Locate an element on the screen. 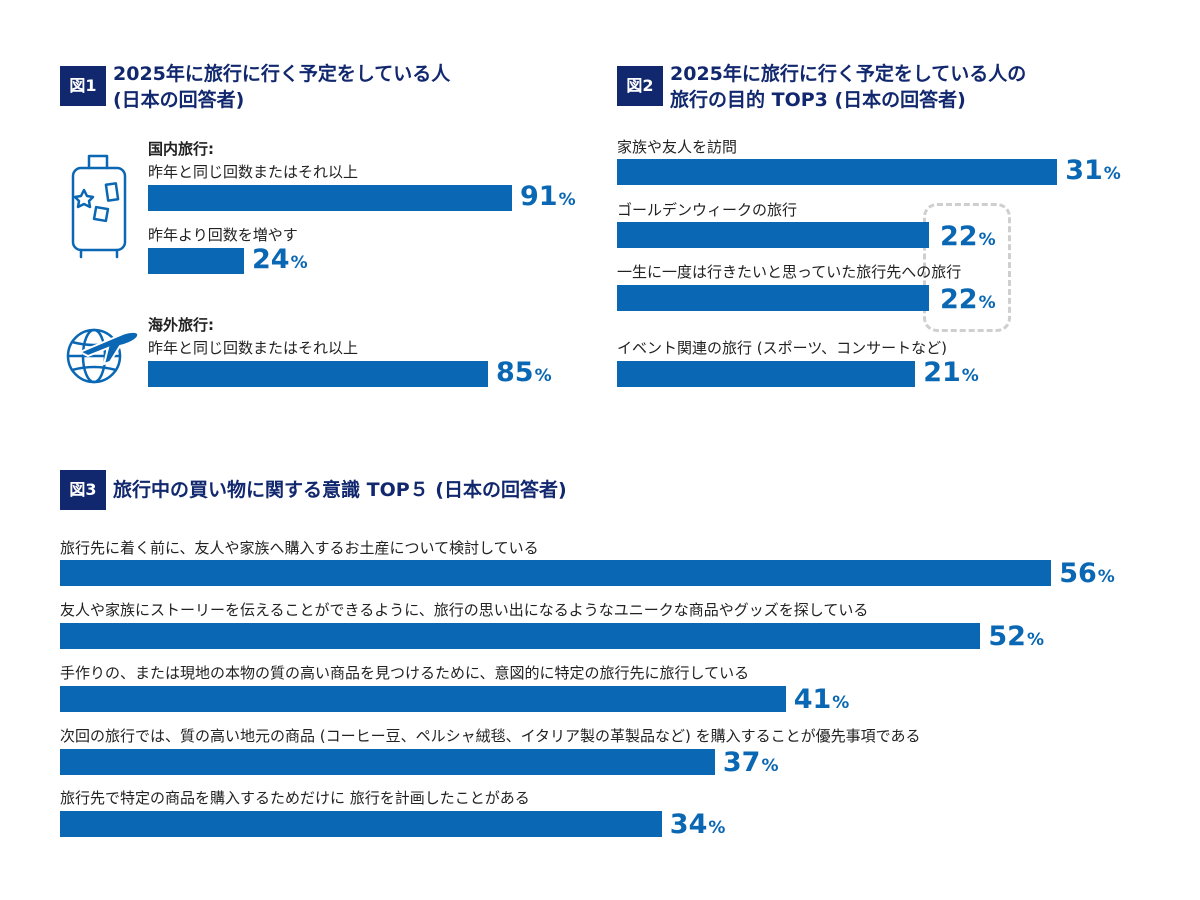  value-number: 85 is located at coordinates (515, 372).